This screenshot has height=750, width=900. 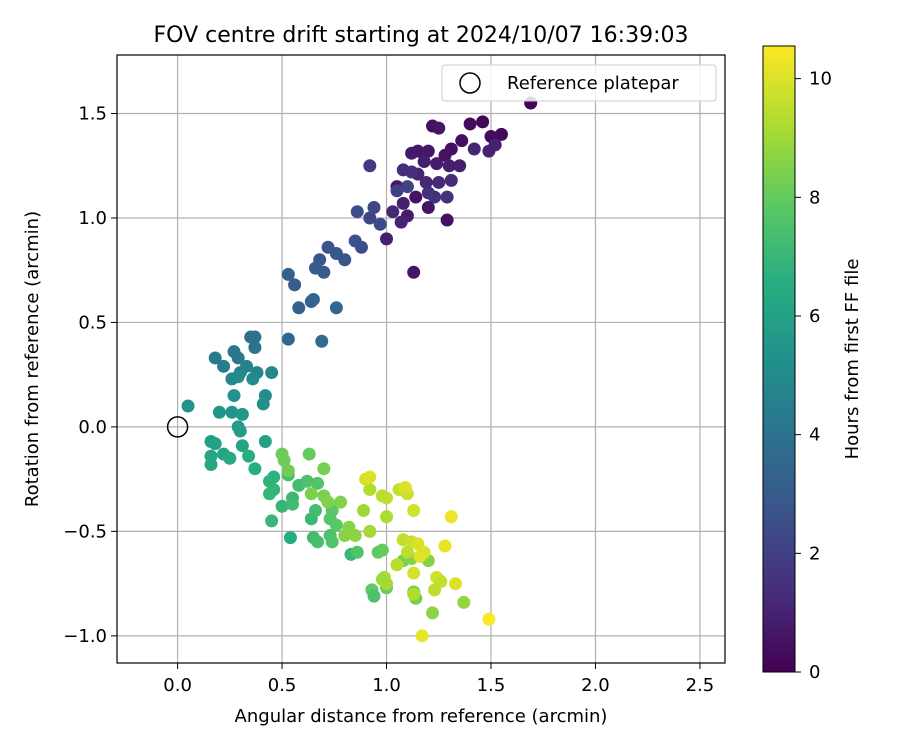 What do you see at coordinates (177, 685) in the screenshot?
I see `x-tick-label: 0.0` at bounding box center [177, 685].